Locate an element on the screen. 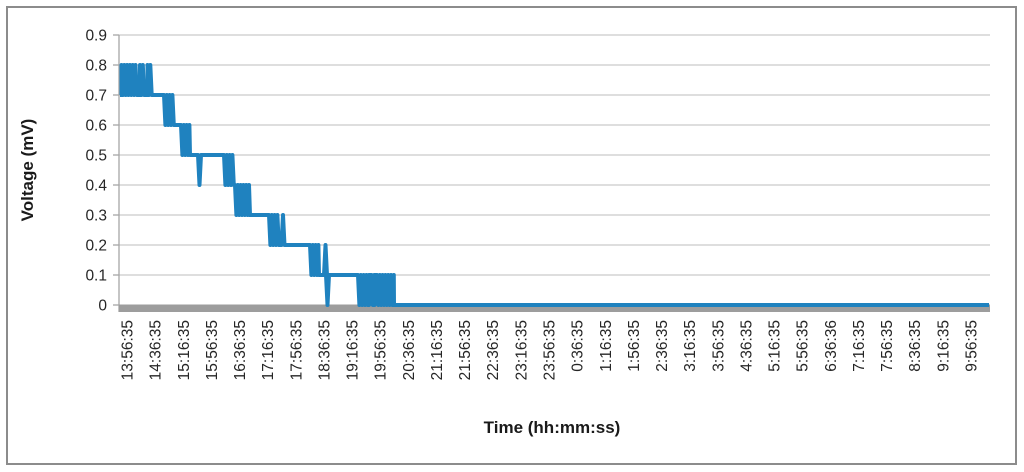 The height and width of the screenshot is (472, 1024). y-axis-title: Voltage (mV) is located at coordinates (27, 170).